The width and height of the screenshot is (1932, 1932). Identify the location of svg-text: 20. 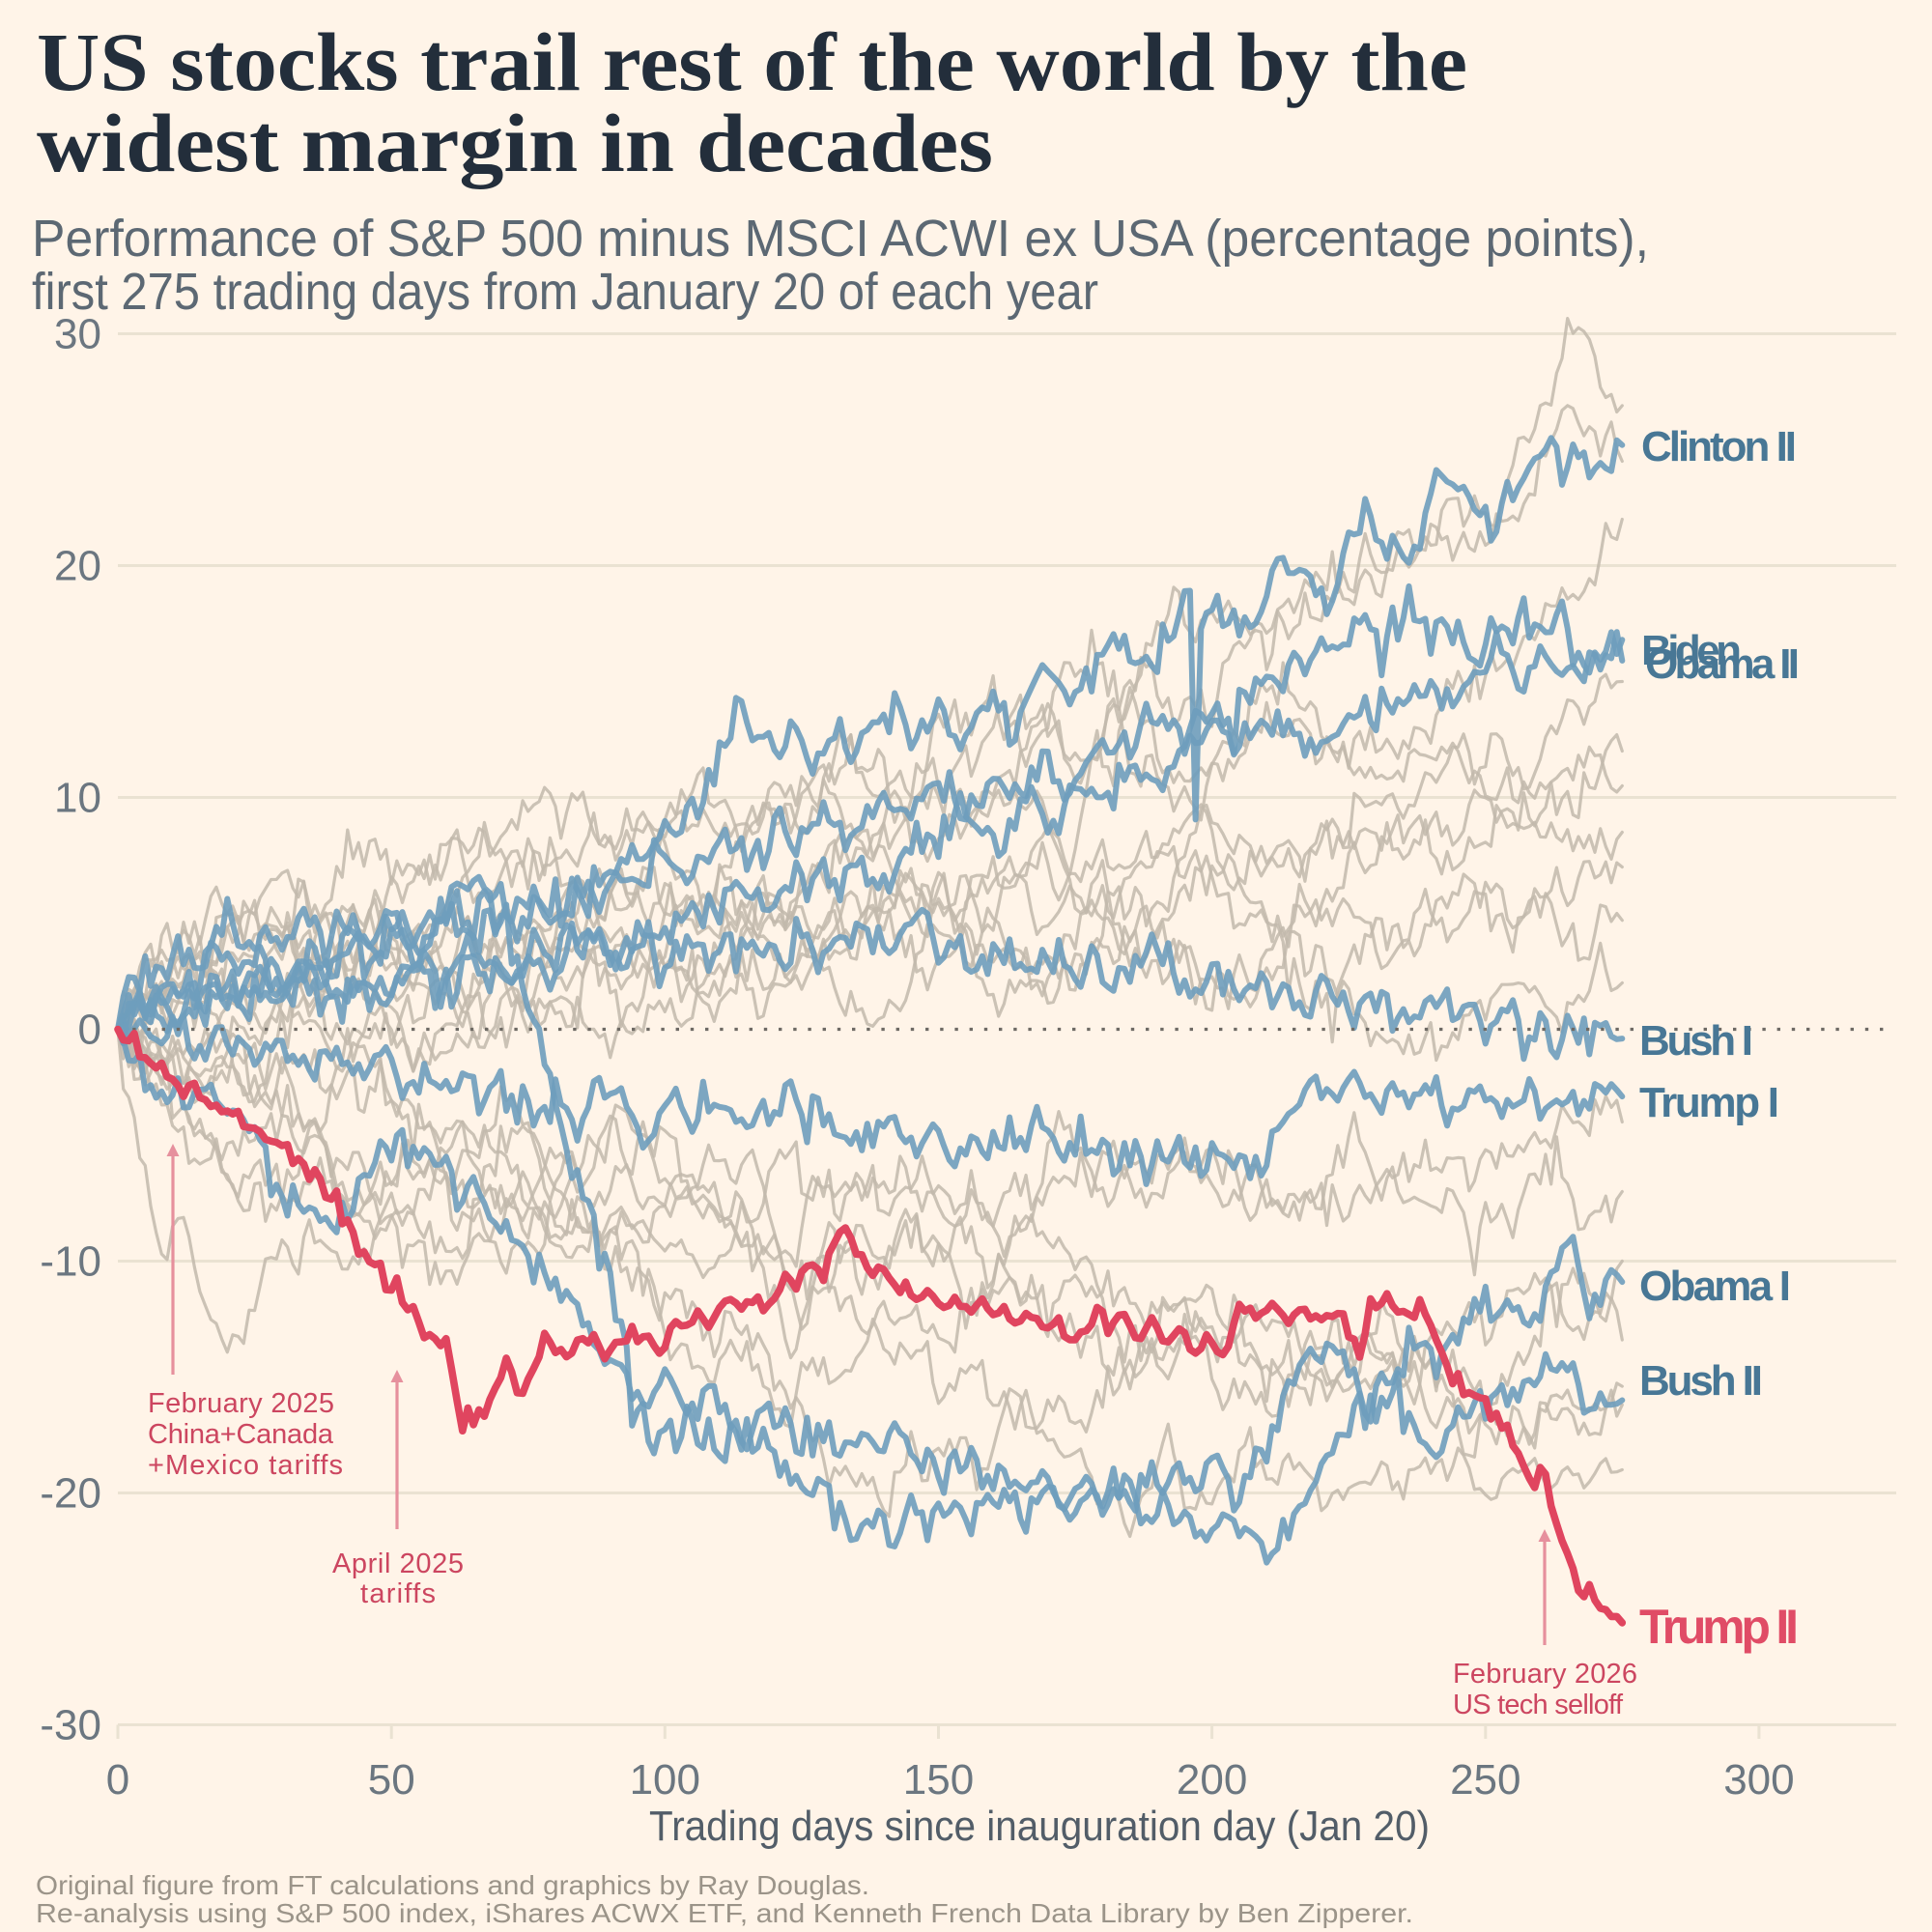
(77, 566).